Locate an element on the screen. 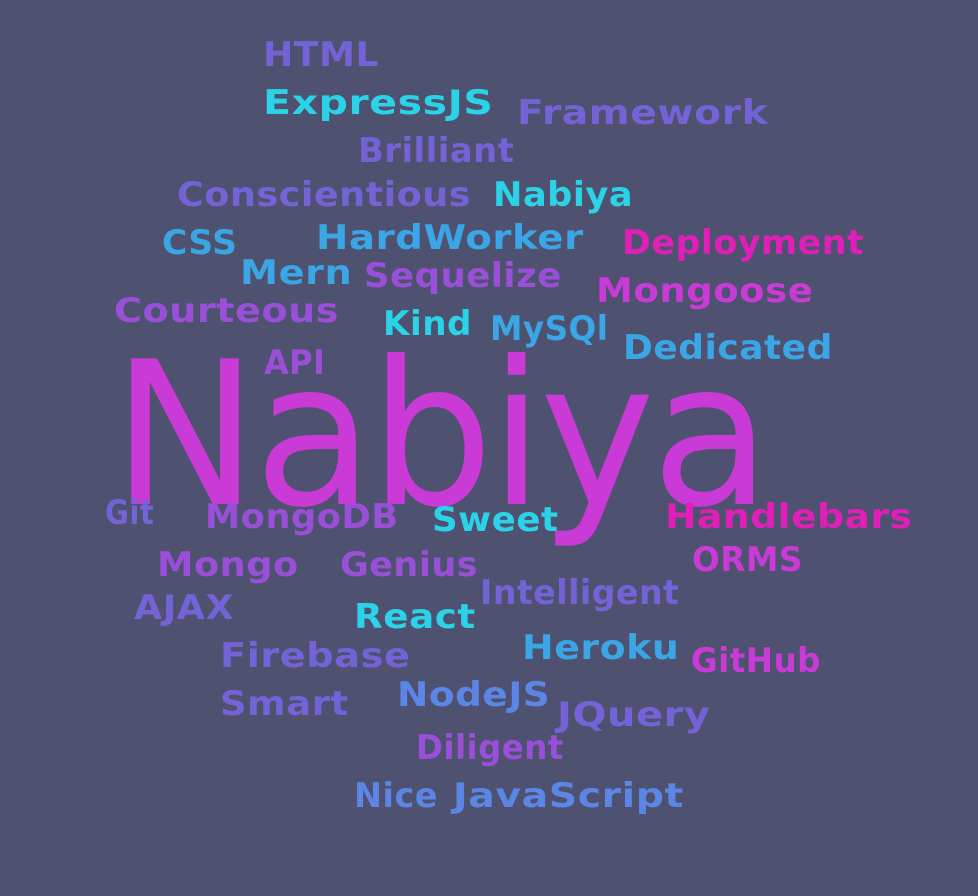 The height and width of the screenshot is (896, 978). word-framework: Framework is located at coordinates (643, 113).